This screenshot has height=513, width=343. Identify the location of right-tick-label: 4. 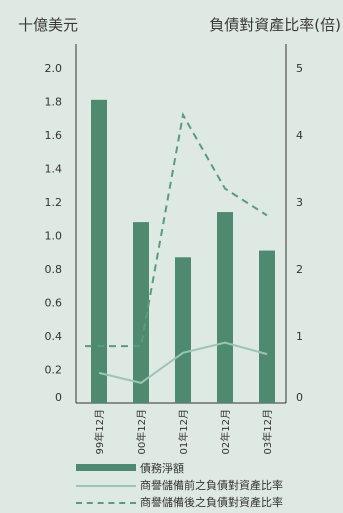
(299, 135).